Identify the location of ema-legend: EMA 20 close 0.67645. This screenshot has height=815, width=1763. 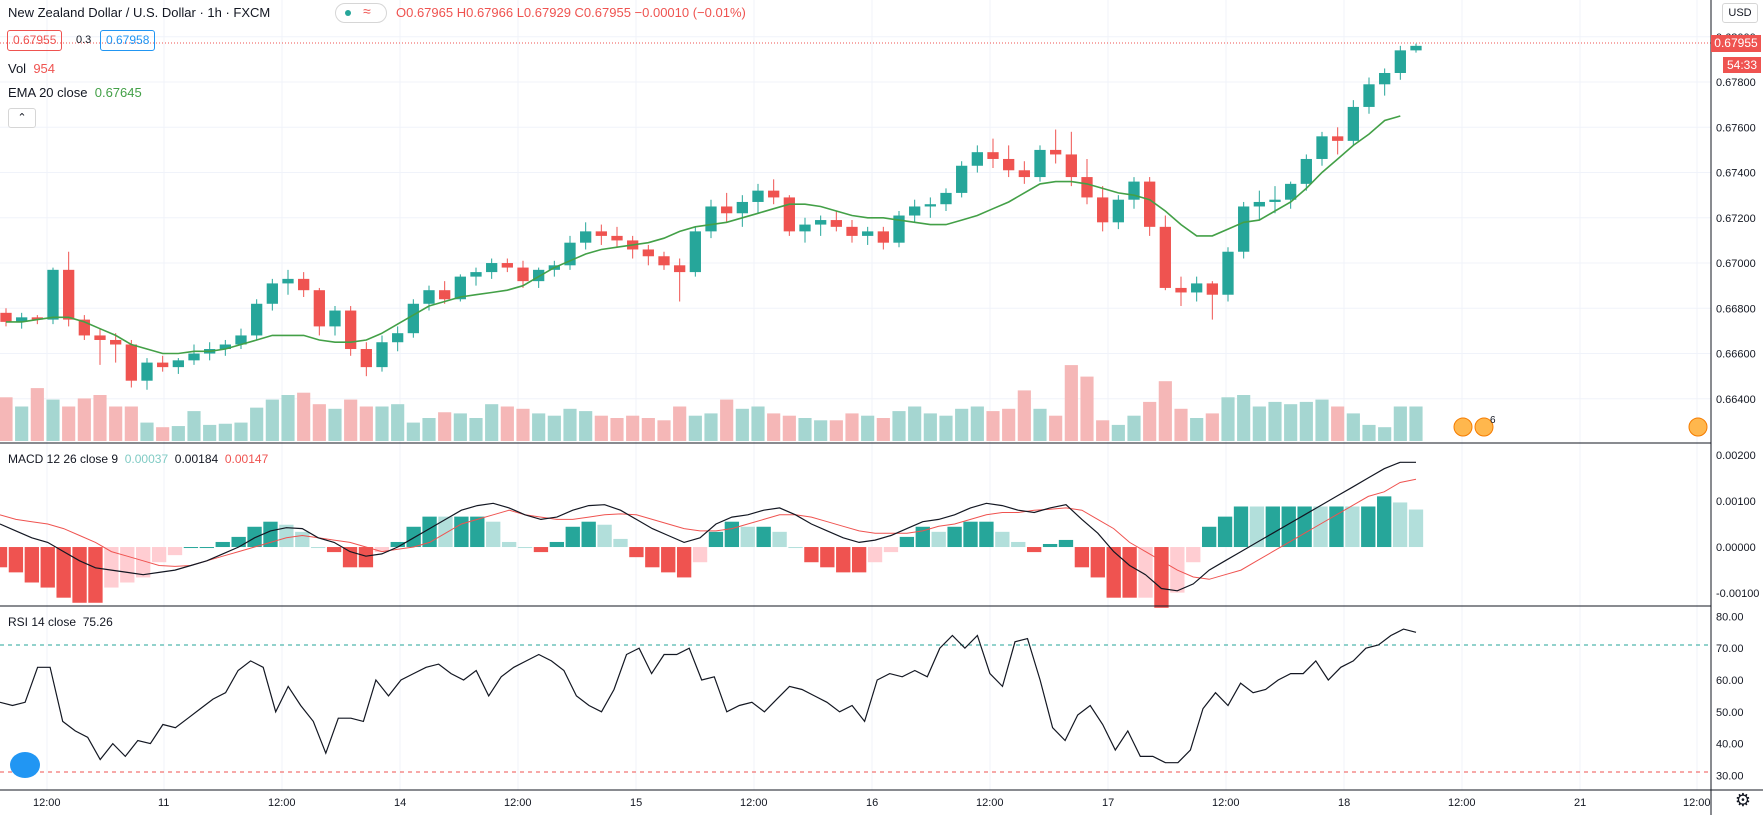
(75, 92).